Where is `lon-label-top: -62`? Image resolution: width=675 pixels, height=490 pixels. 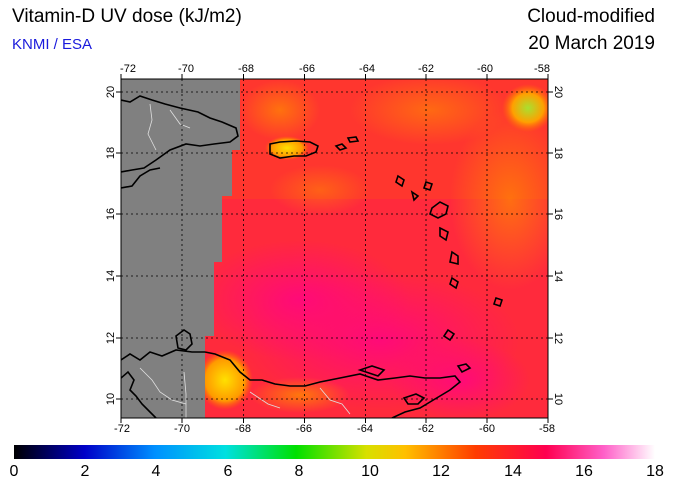
lon-label-top: -62 is located at coordinates (426, 69).